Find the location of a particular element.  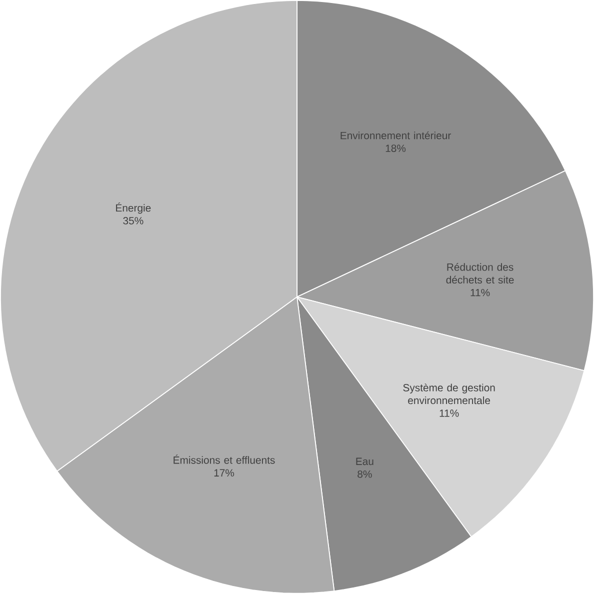

slice-label: Réduction des déchets et site is located at coordinates (480, 273).